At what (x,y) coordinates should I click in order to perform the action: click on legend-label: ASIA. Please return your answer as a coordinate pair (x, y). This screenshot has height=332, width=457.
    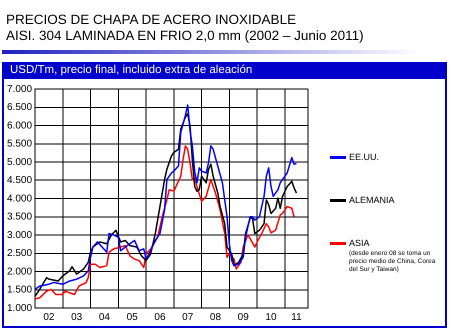
    Looking at the image, I should click on (359, 243).